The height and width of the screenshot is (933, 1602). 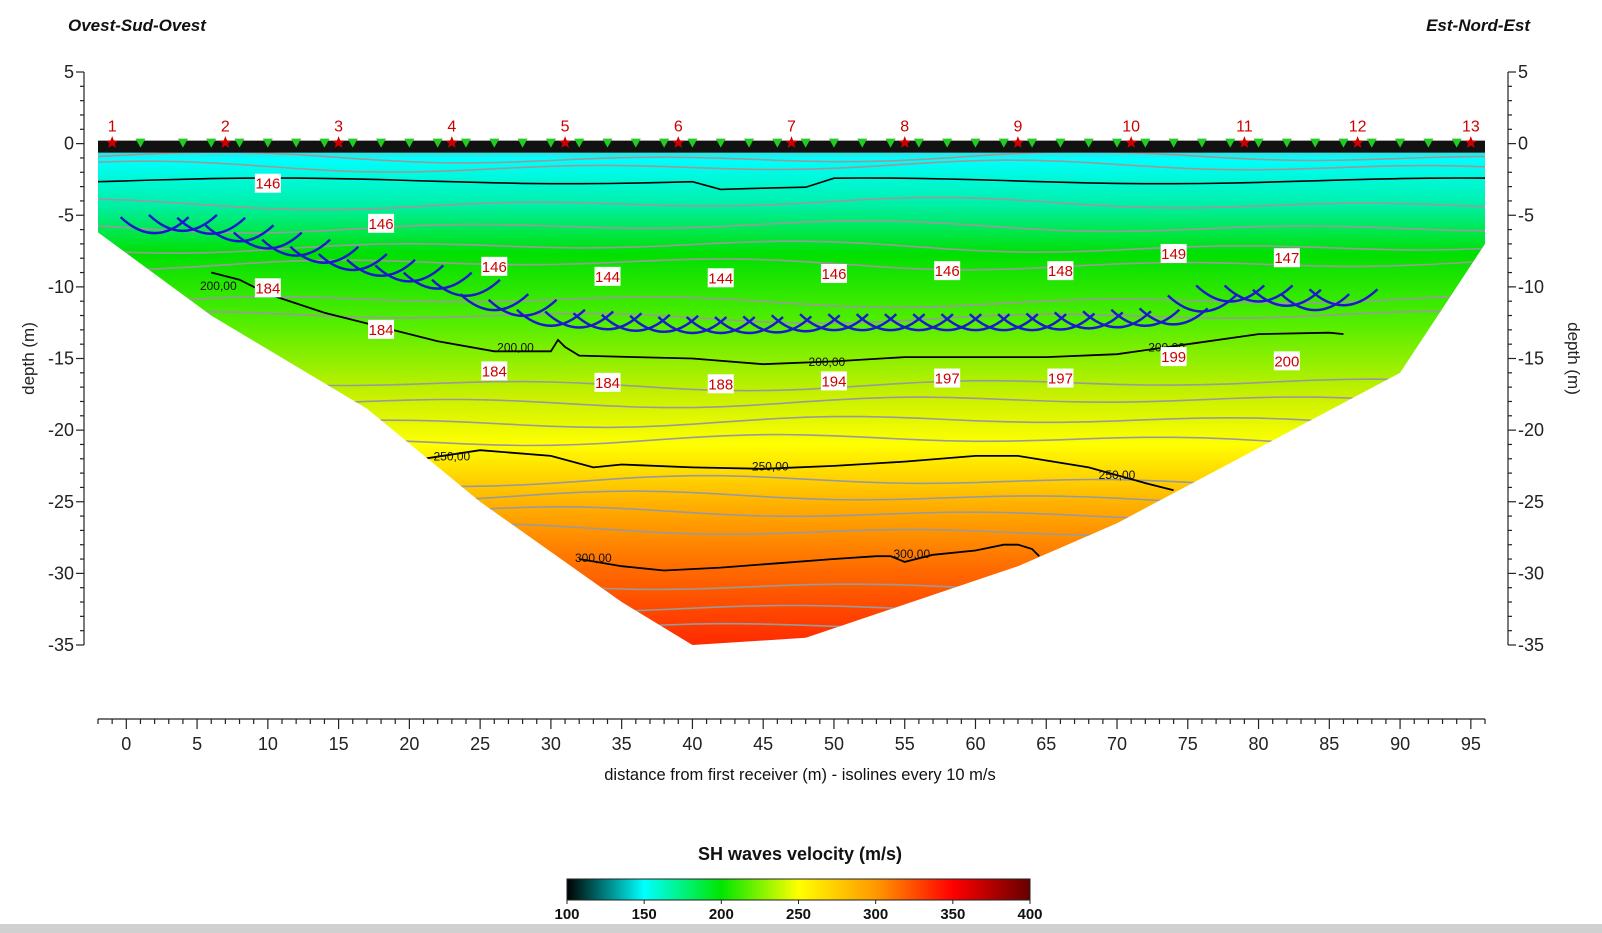 What do you see at coordinates (1286, 361) in the screenshot?
I see `velocity-label: 200` at bounding box center [1286, 361].